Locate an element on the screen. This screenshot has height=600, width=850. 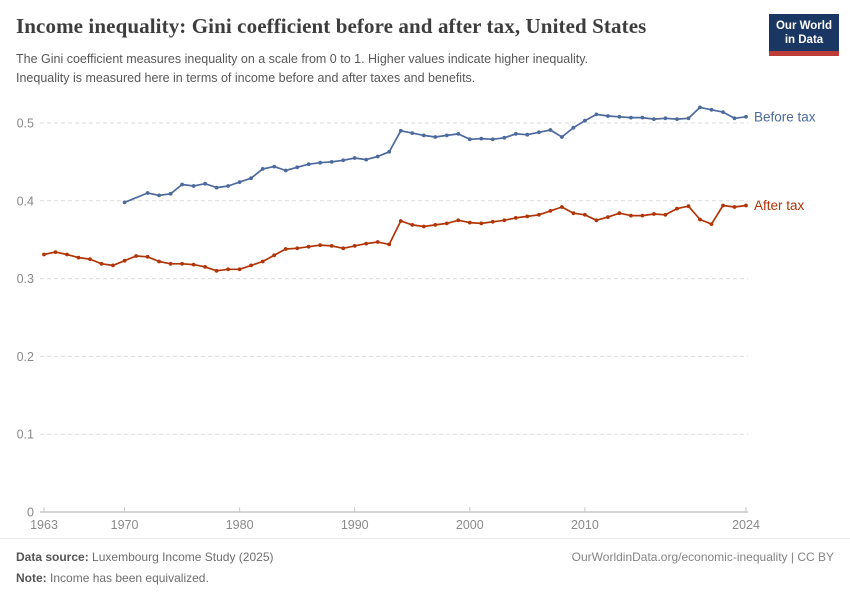
x-tick-label: 2024 is located at coordinates (746, 525).